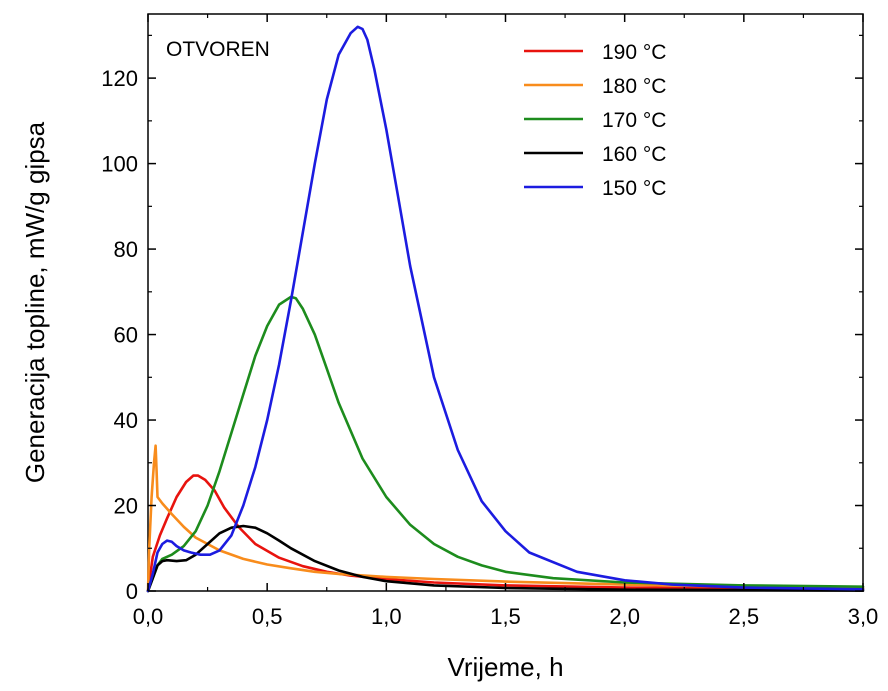 The image size is (888, 691). Describe the element at coordinates (624, 616) in the screenshot. I see `x-tick-label: 2,0` at that location.